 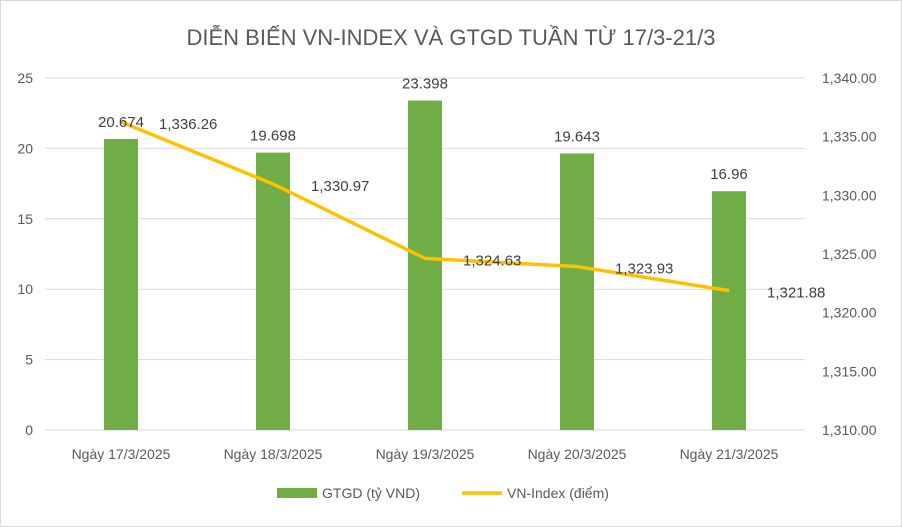 I want to click on x-tick-label: Ngày 20/3/2025, so click(x=577, y=454).